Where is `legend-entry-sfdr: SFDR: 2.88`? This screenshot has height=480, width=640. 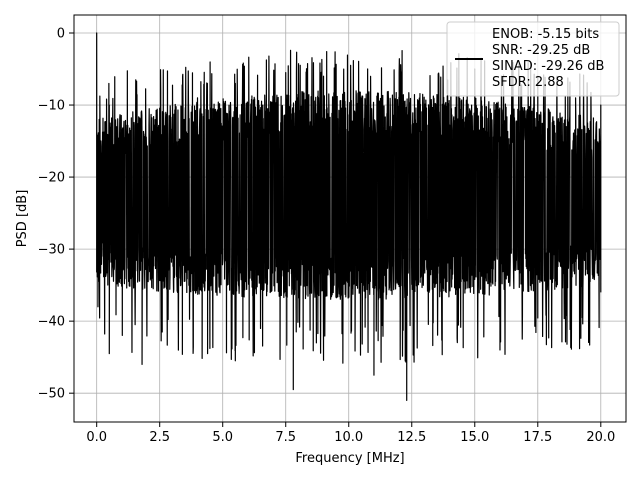
legend-entry-sfdr: SFDR: 2.88 is located at coordinates (528, 82).